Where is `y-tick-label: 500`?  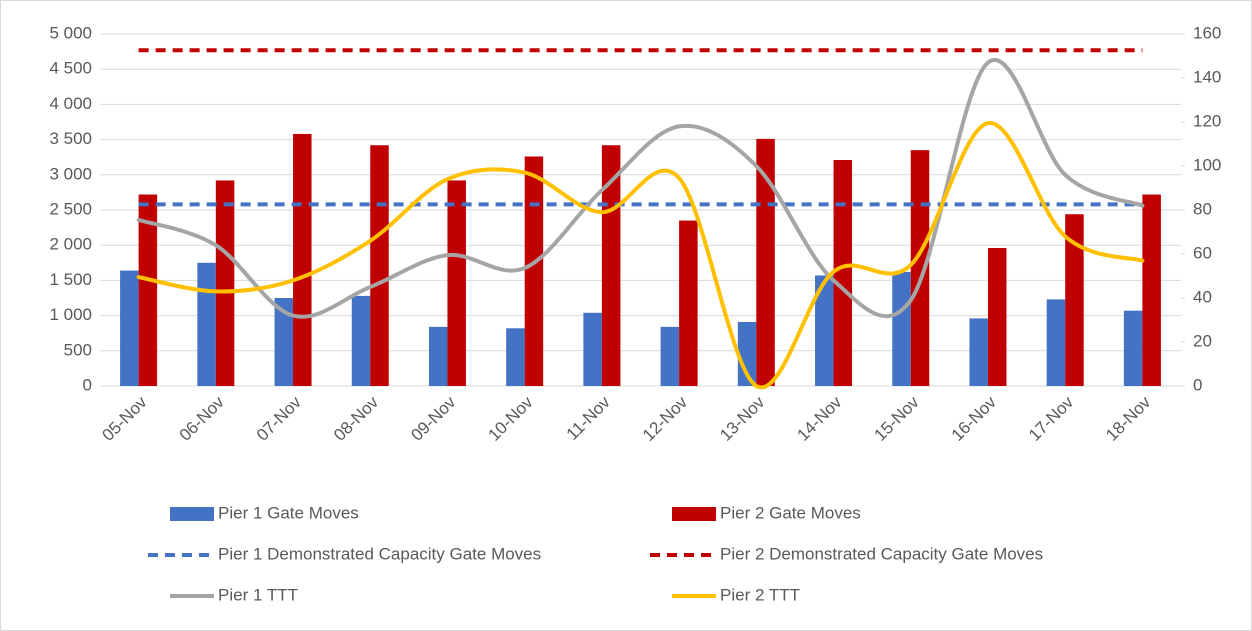
y-tick-label: 500 is located at coordinates (78, 349).